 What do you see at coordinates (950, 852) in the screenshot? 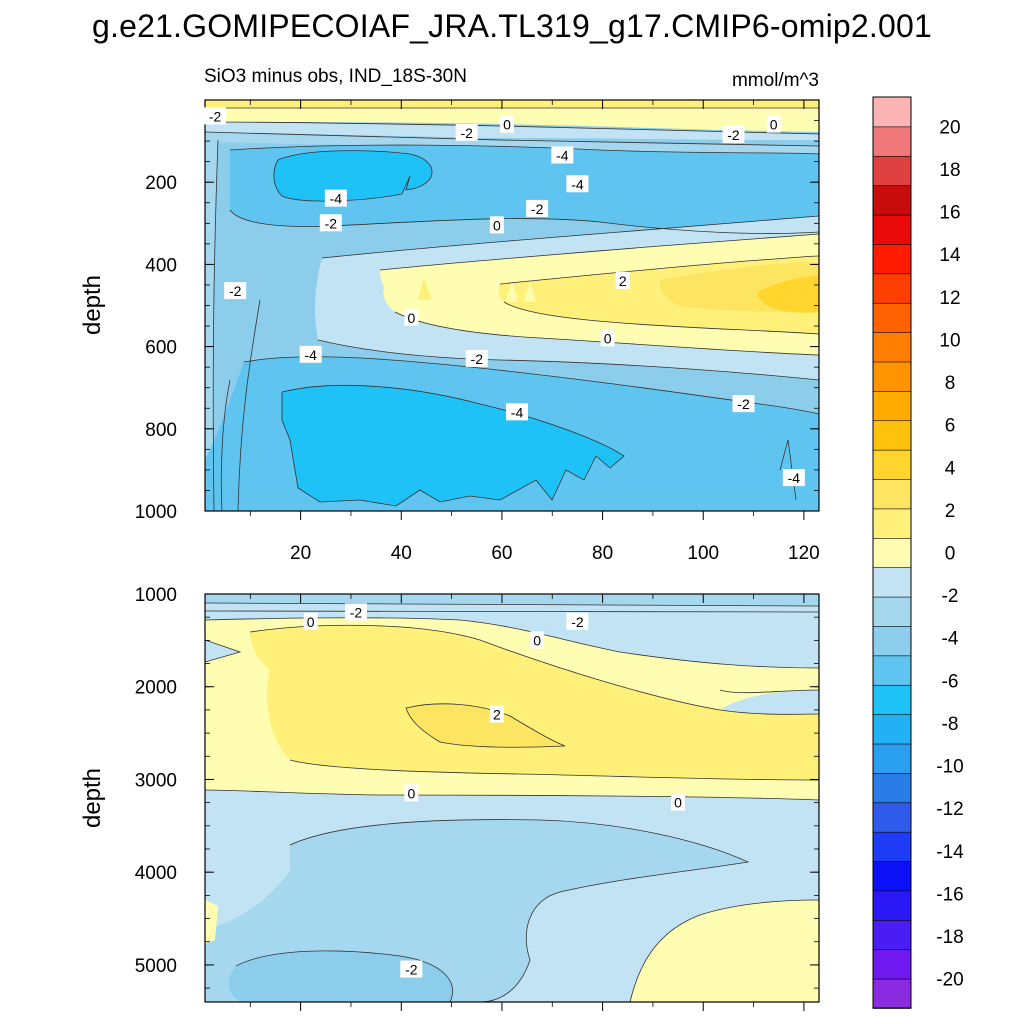
I see `colorbar-label: -14` at bounding box center [950, 852].